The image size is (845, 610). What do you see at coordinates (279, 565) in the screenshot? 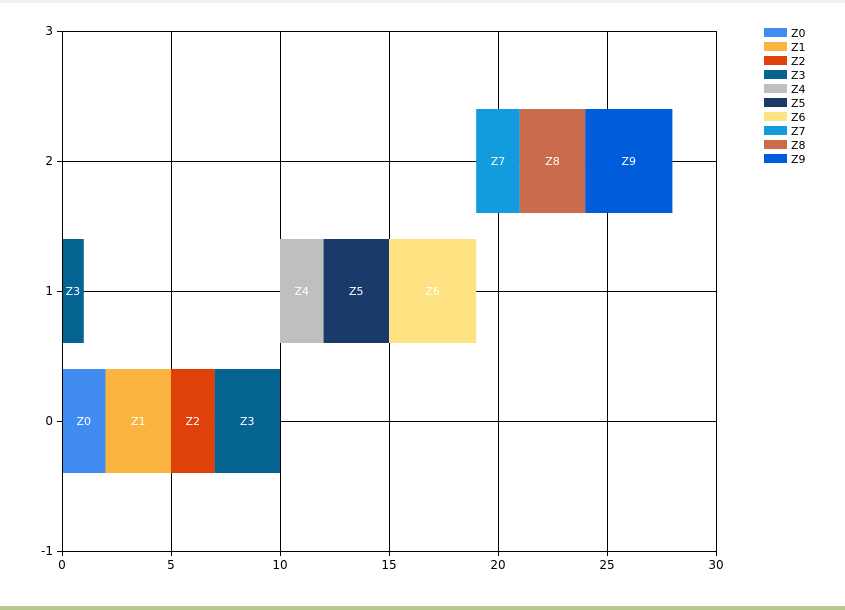
I see `x-tick-label: 10` at bounding box center [279, 565].